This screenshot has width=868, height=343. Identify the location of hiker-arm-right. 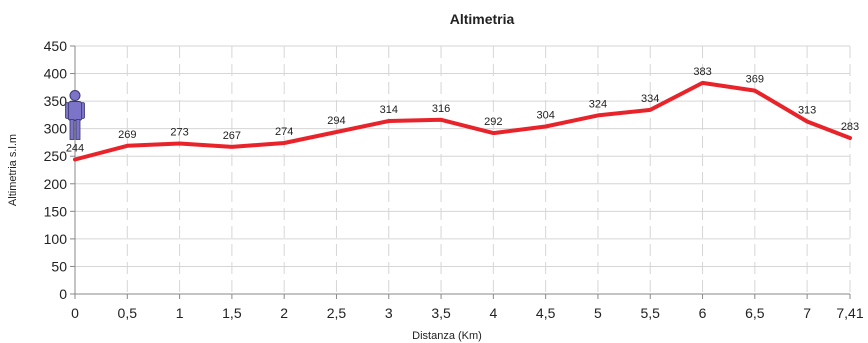
(83, 110).